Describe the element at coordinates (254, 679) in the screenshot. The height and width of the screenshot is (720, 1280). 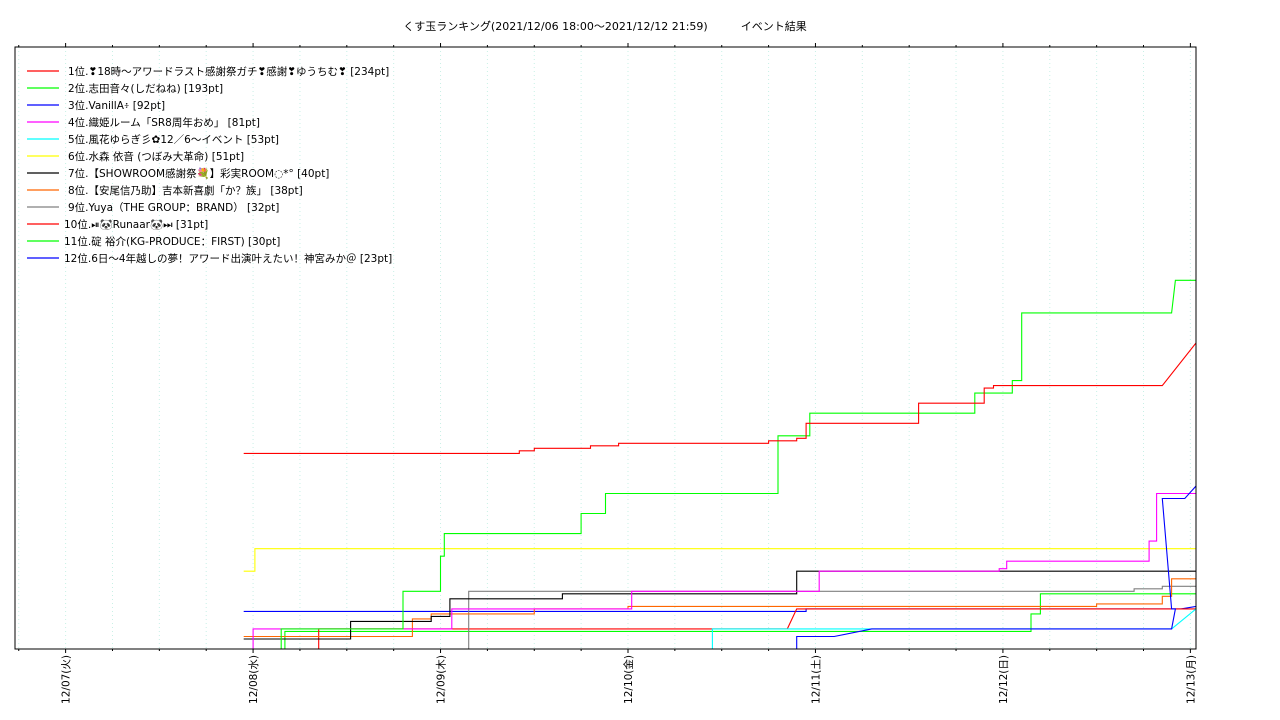
I see `x-tick-label: 12/08(水)` at that location.